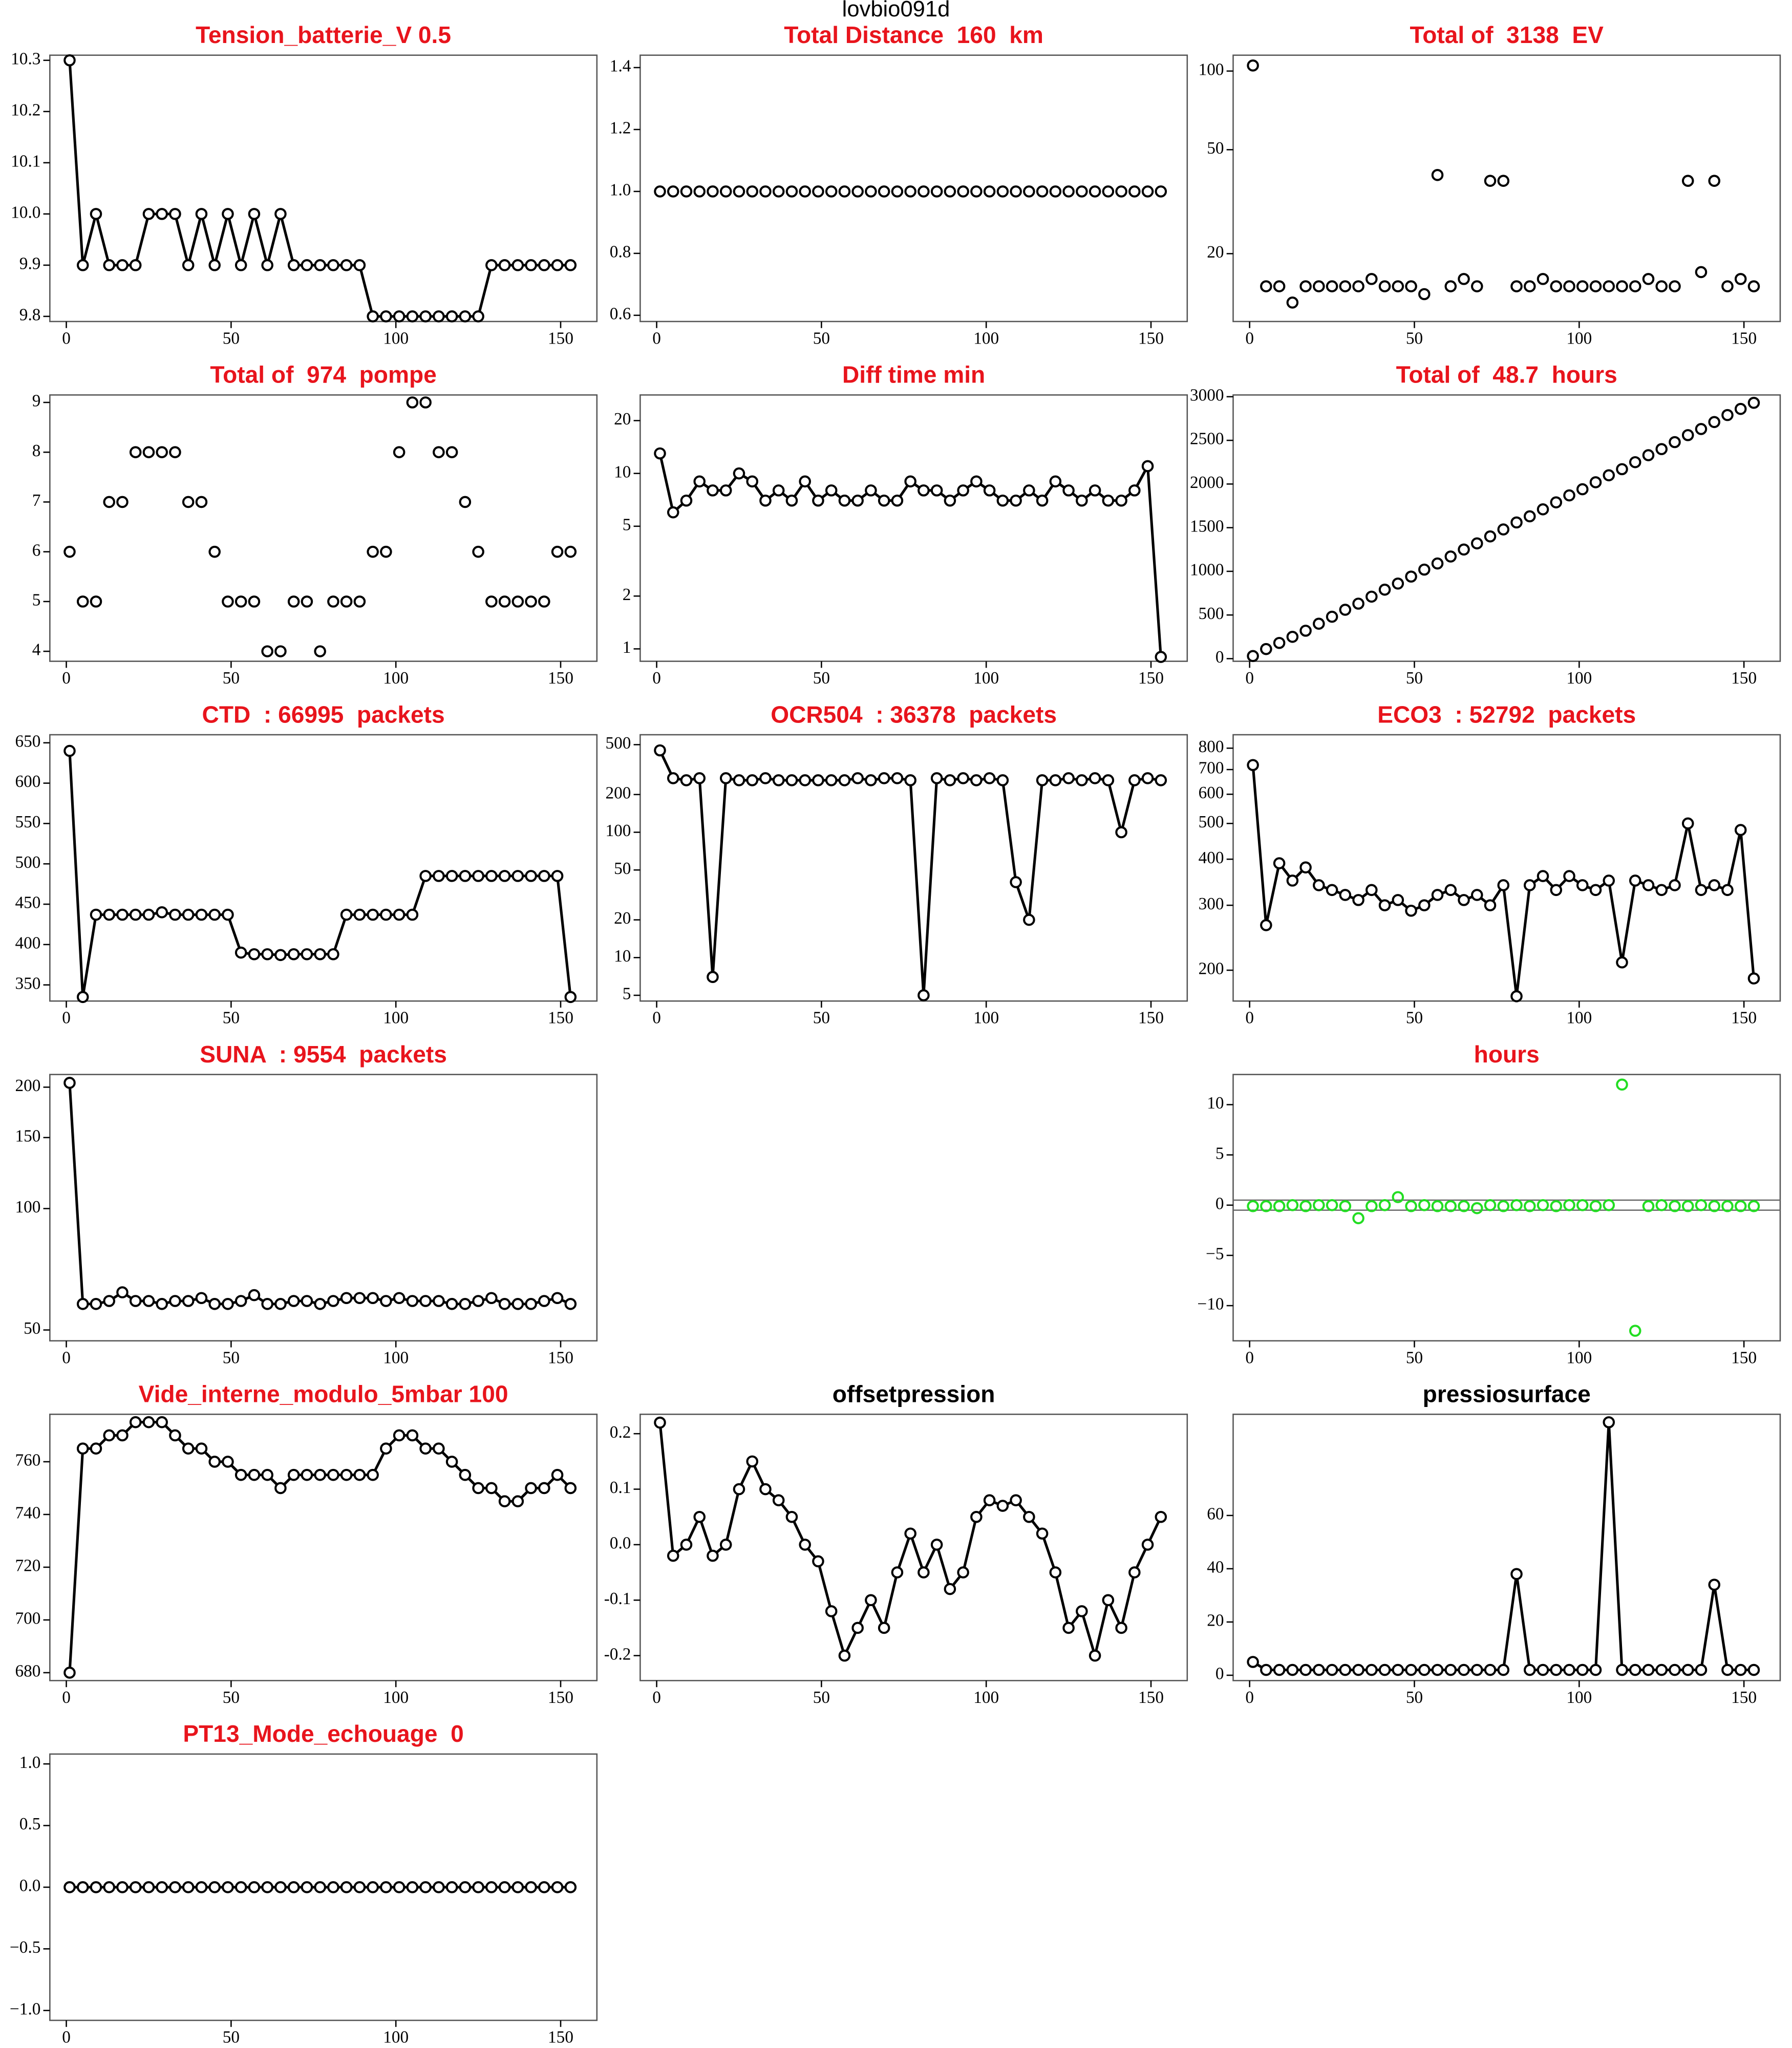 The height and width of the screenshot is (2048, 1792). What do you see at coordinates (25, 1947) in the screenshot?
I see `y-tick-label: −0.5` at bounding box center [25, 1947].